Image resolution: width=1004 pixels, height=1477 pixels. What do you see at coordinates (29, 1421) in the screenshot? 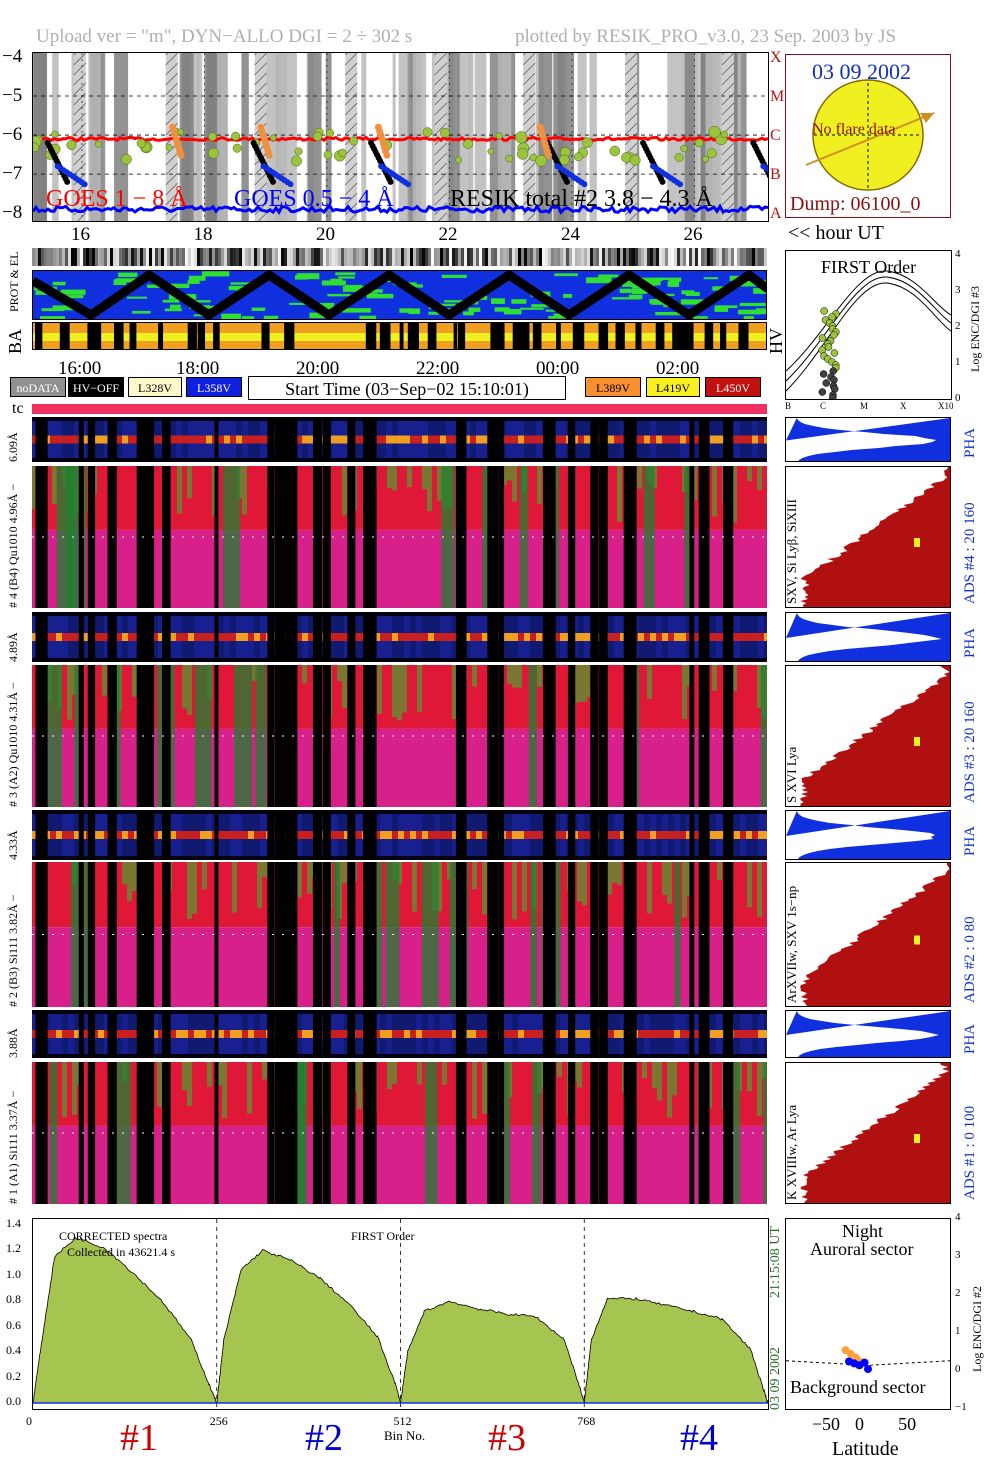
I see `spectra-x-tick: 0` at bounding box center [29, 1421].